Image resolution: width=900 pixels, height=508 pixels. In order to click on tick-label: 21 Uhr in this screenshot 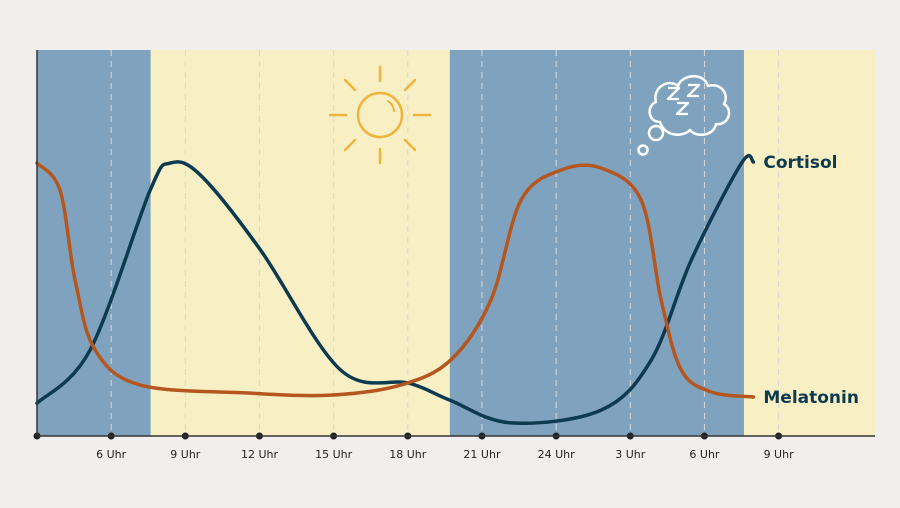, I will do `click(482, 454)`.